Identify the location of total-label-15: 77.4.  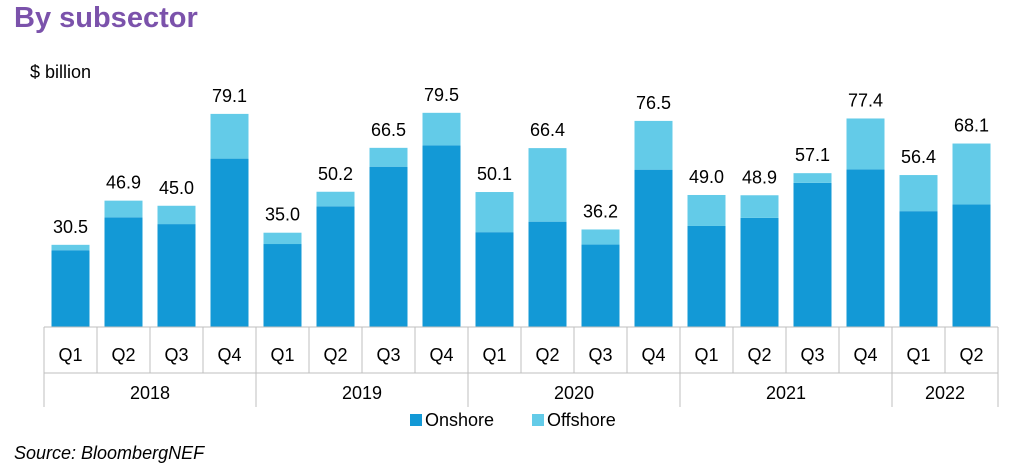
(865, 100).